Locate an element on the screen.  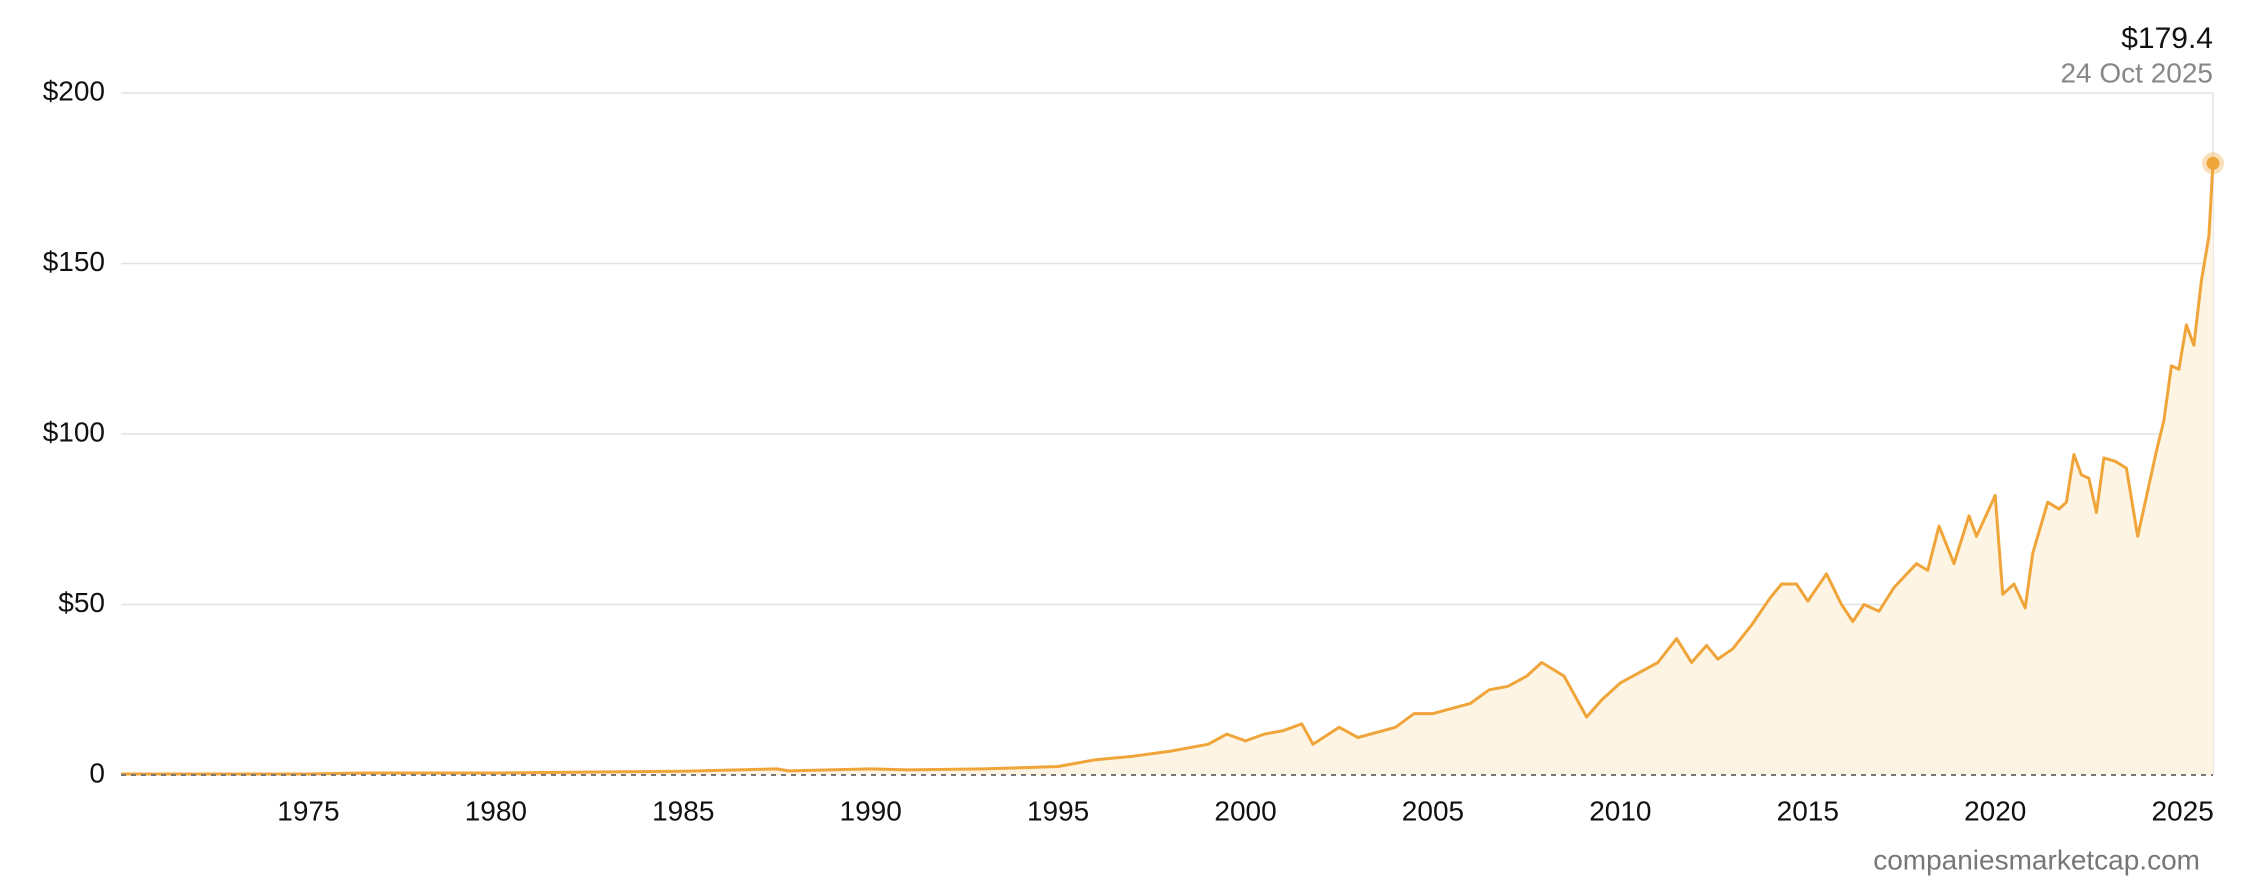
y-tick-label: $50 is located at coordinates (81, 602).